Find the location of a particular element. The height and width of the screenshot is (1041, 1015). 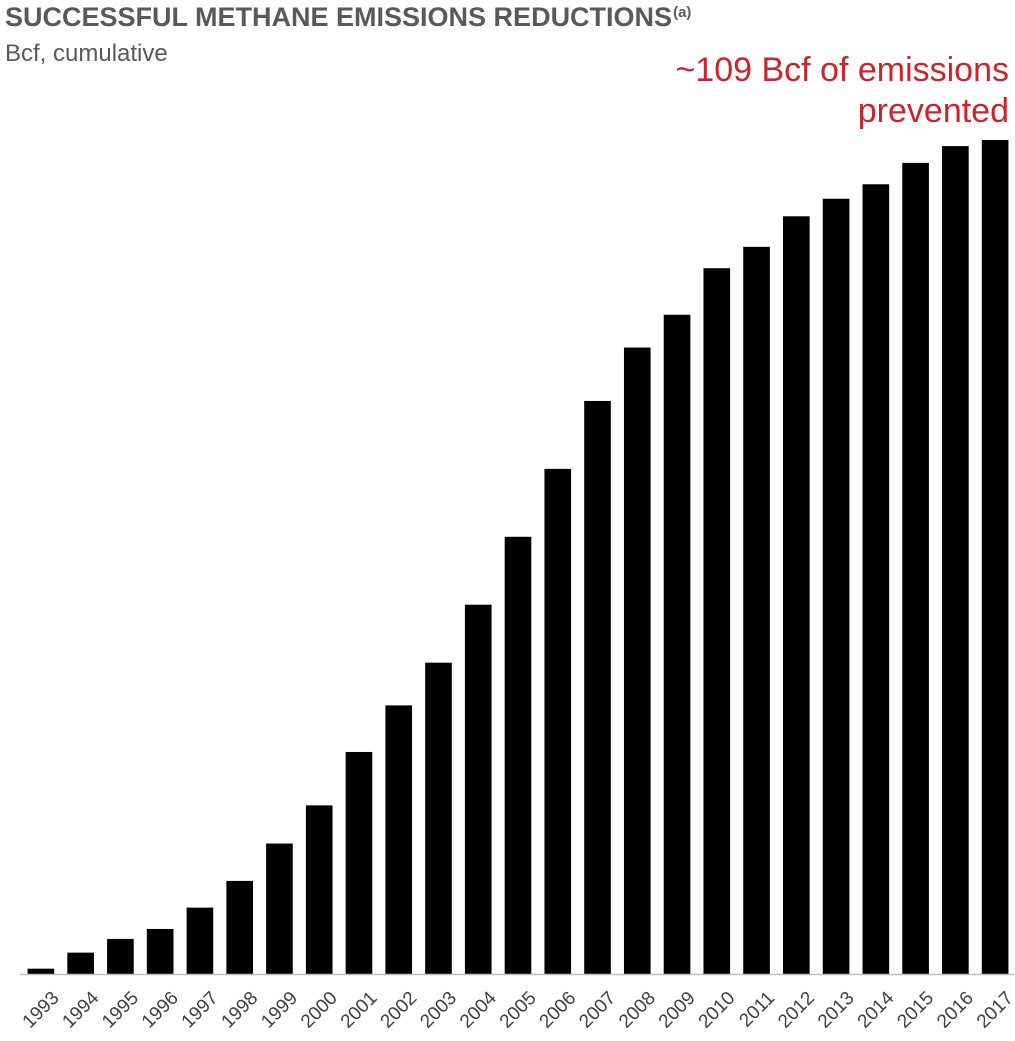

bar-2012 is located at coordinates (796, 595).